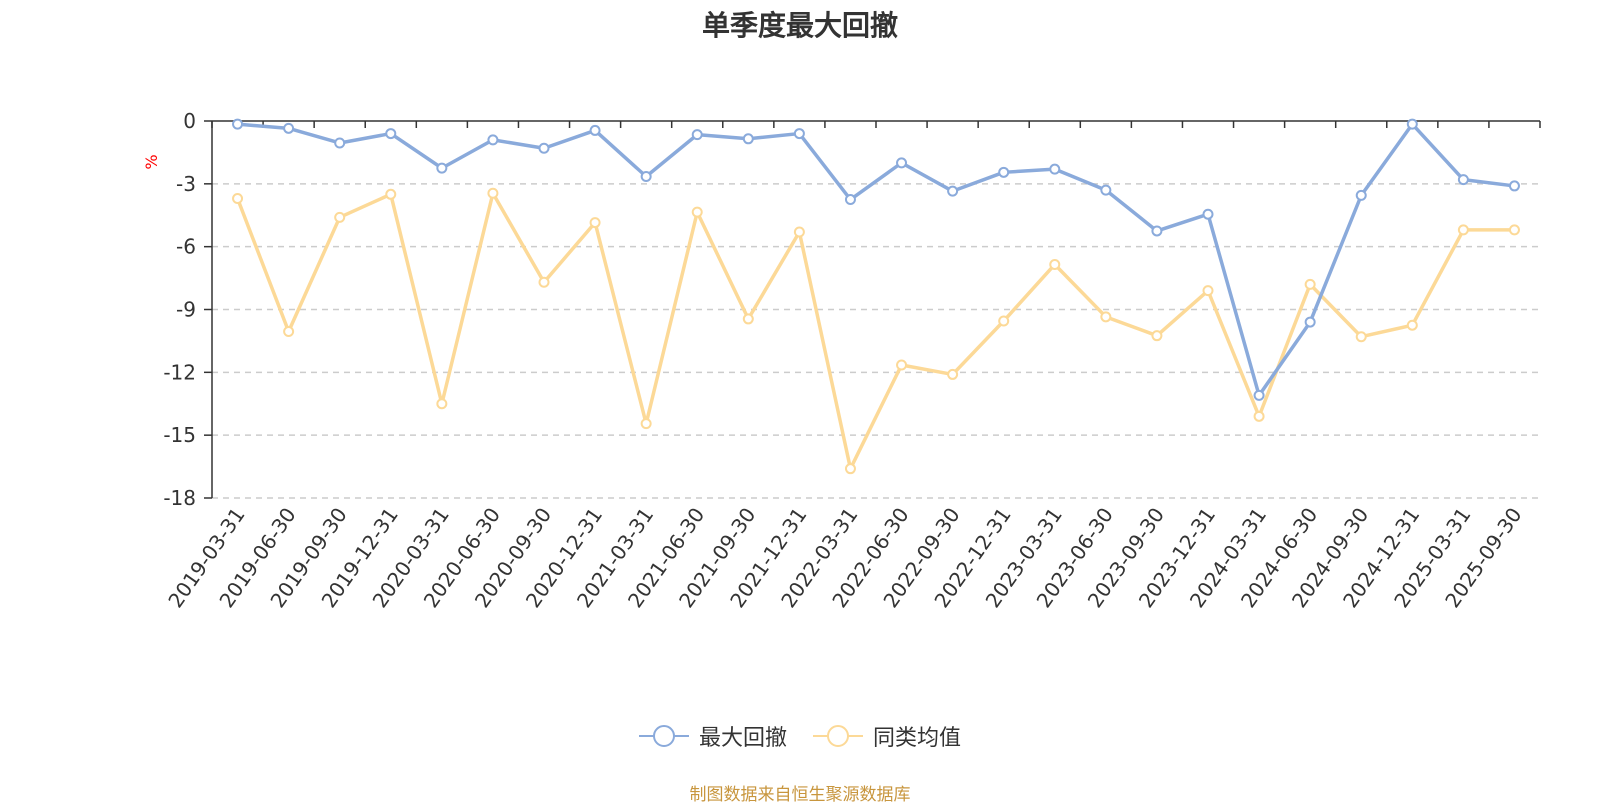  What do you see at coordinates (917, 738) in the screenshot?
I see `legend-label-series-1: 同类均值` at bounding box center [917, 738].